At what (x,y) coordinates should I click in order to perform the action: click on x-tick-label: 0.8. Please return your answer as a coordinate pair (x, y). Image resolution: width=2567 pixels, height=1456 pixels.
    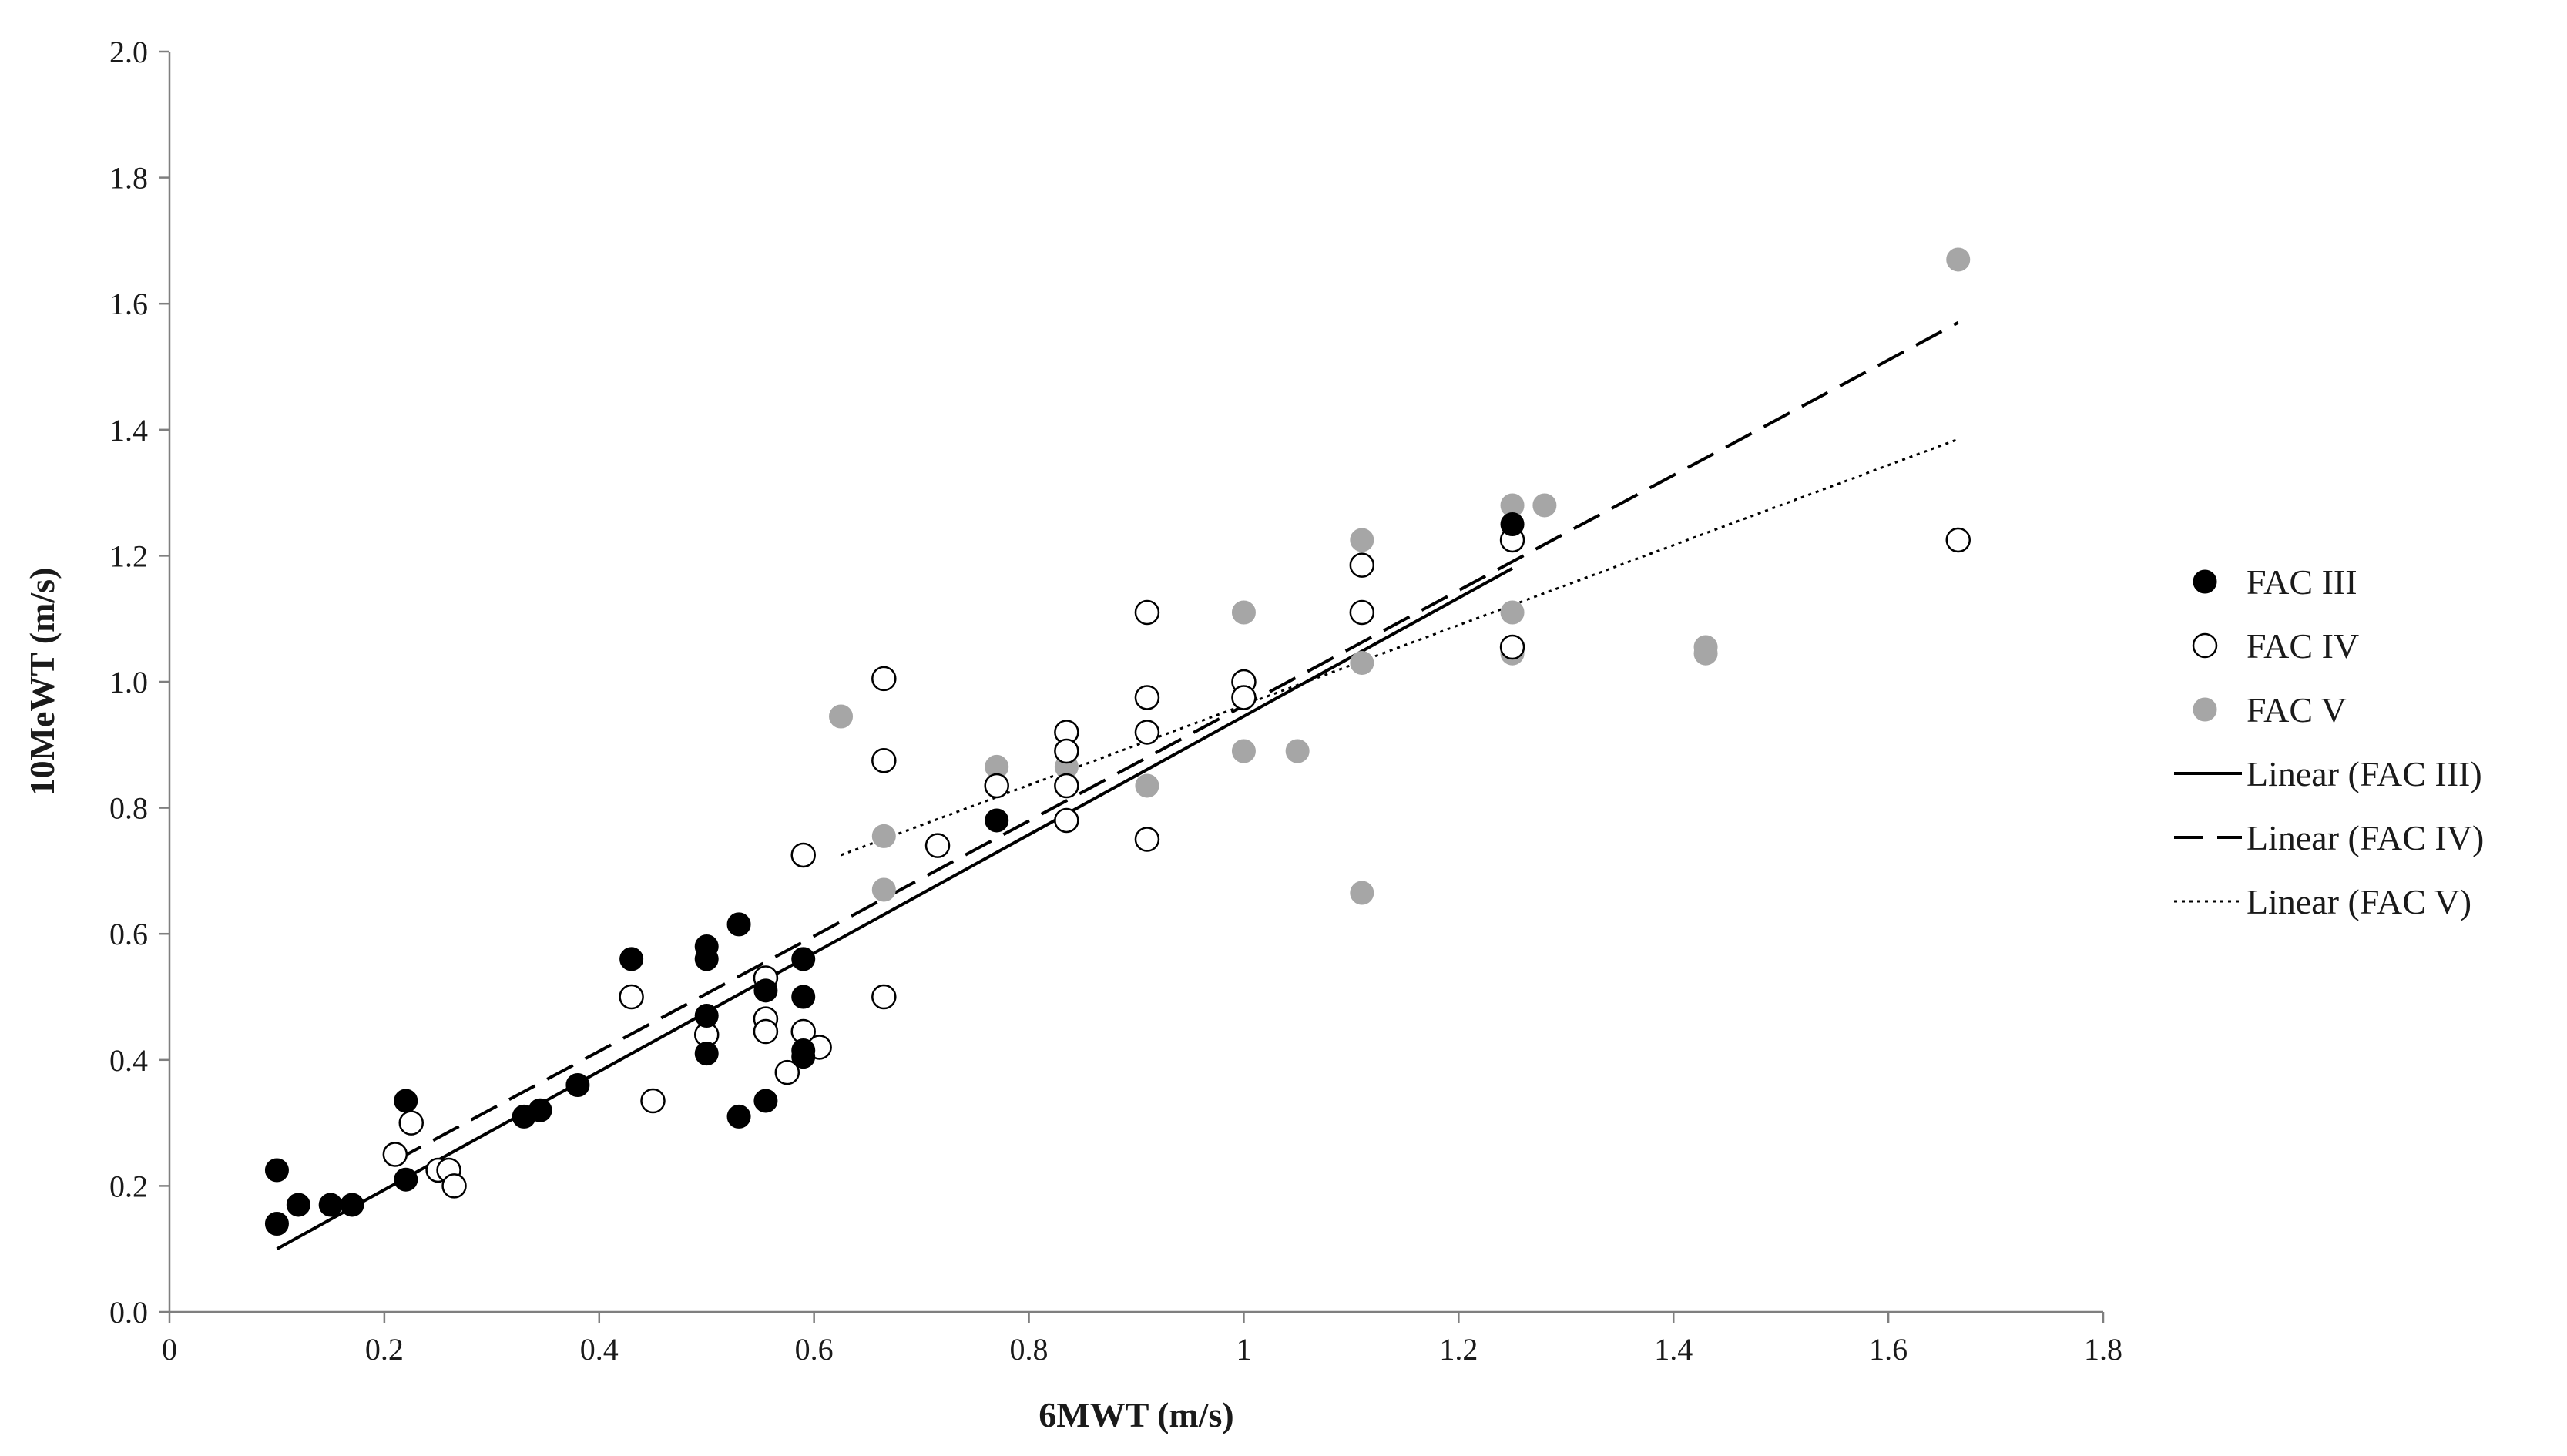
    Looking at the image, I should click on (1029, 1350).